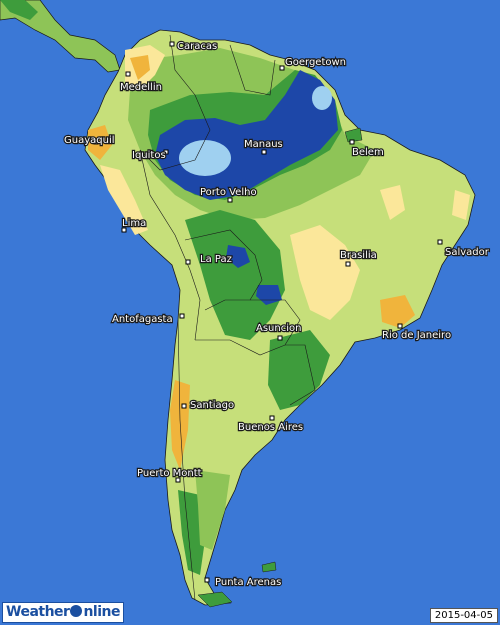  What do you see at coordinates (238, 256) in the screenshot?
I see `very-wet-la-paz` at bounding box center [238, 256].